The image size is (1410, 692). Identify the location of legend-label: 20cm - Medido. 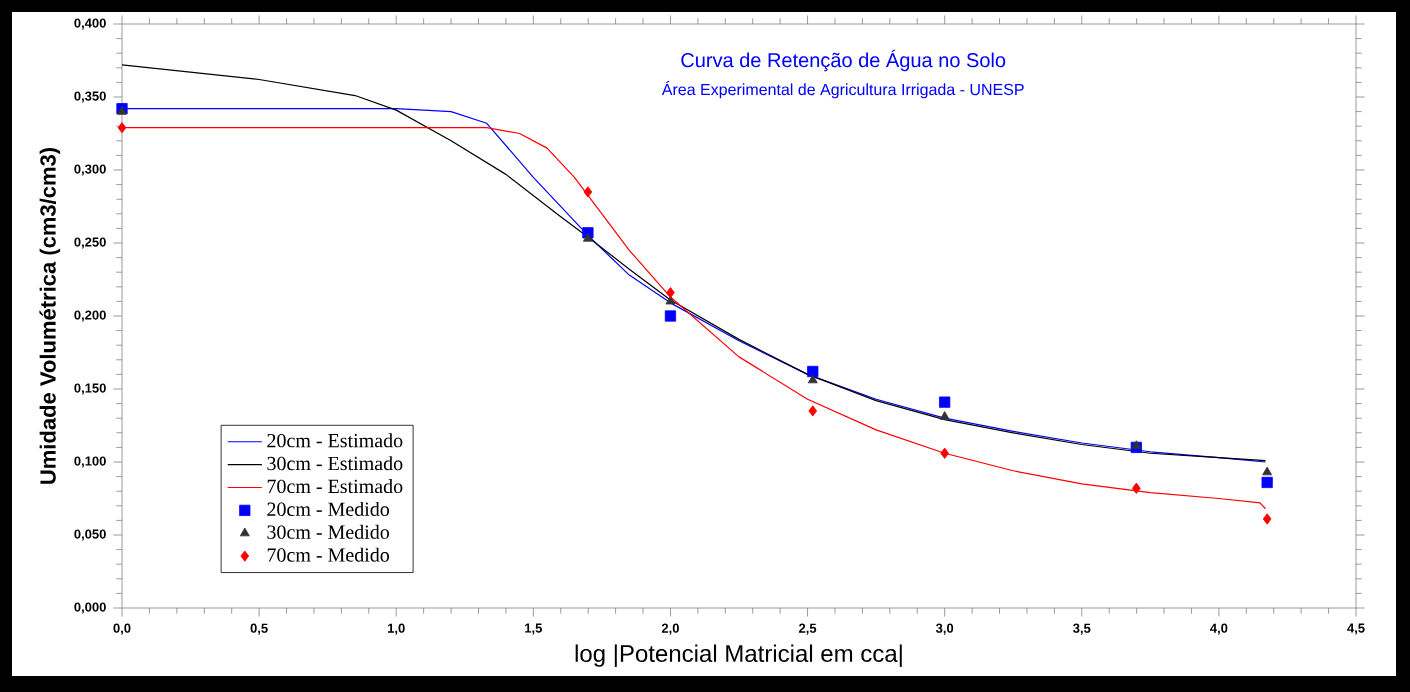
(328, 508).